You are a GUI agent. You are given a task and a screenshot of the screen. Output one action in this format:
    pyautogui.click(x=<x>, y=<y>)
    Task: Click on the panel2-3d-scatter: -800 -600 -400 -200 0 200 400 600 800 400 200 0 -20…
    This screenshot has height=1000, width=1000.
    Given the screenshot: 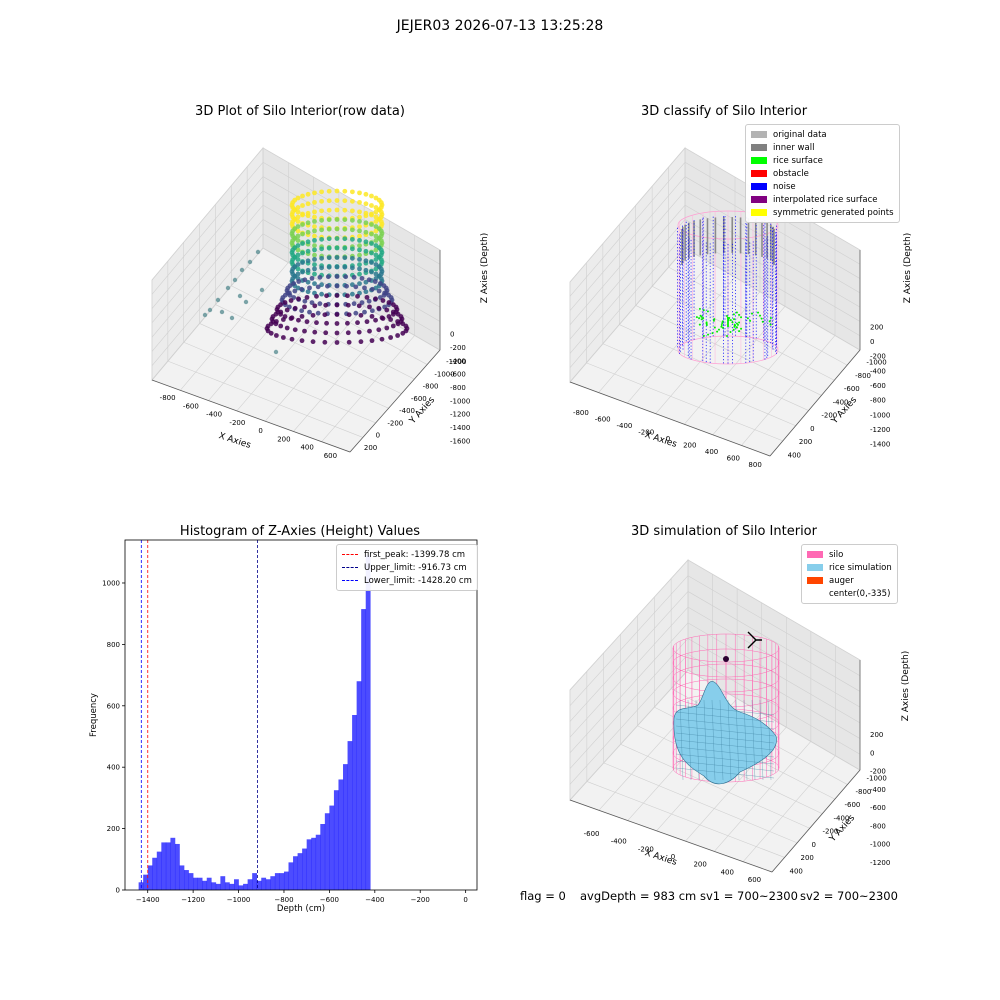 What is the action you would take?
    pyautogui.click(x=741, y=307)
    